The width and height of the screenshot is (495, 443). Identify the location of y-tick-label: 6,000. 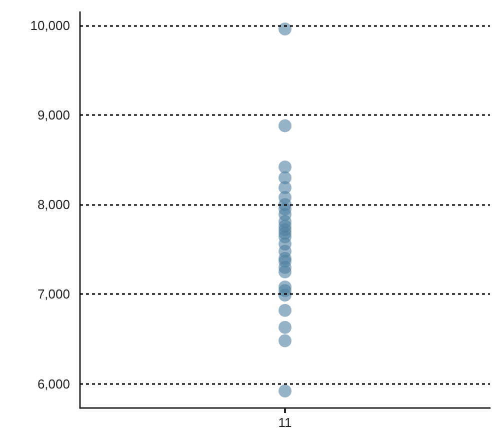
(53, 384).